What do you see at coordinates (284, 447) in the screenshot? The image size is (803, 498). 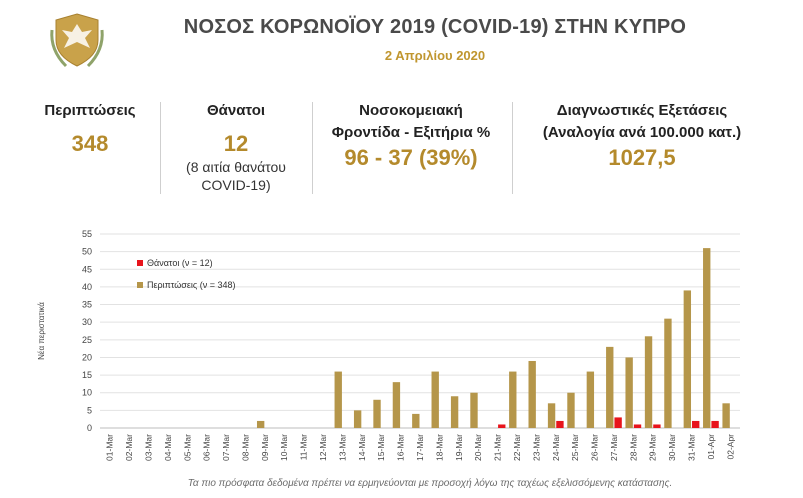 I see `x-tick-label: 10-Mar` at bounding box center [284, 447].